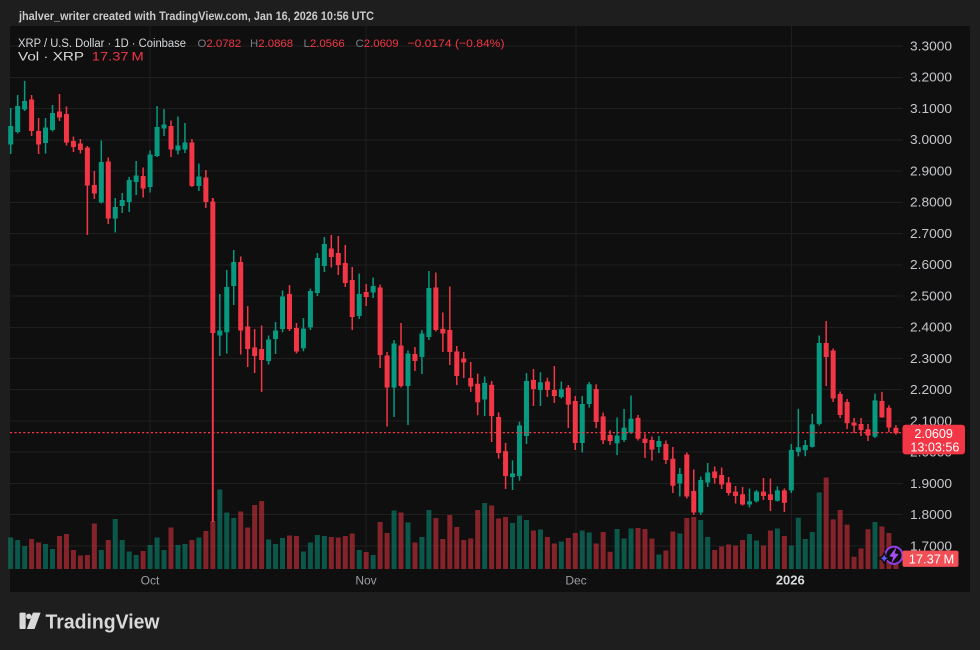  I want to click on svg-text: 2.8000, so click(931, 203).